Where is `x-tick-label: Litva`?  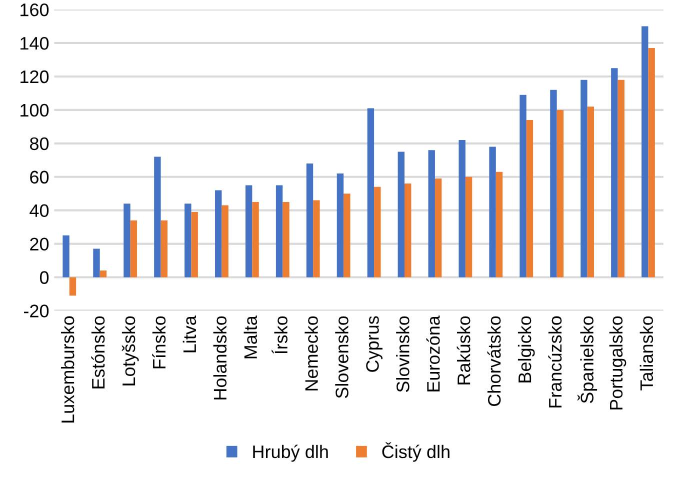 x-tick-label: Litva is located at coordinates (189, 334).